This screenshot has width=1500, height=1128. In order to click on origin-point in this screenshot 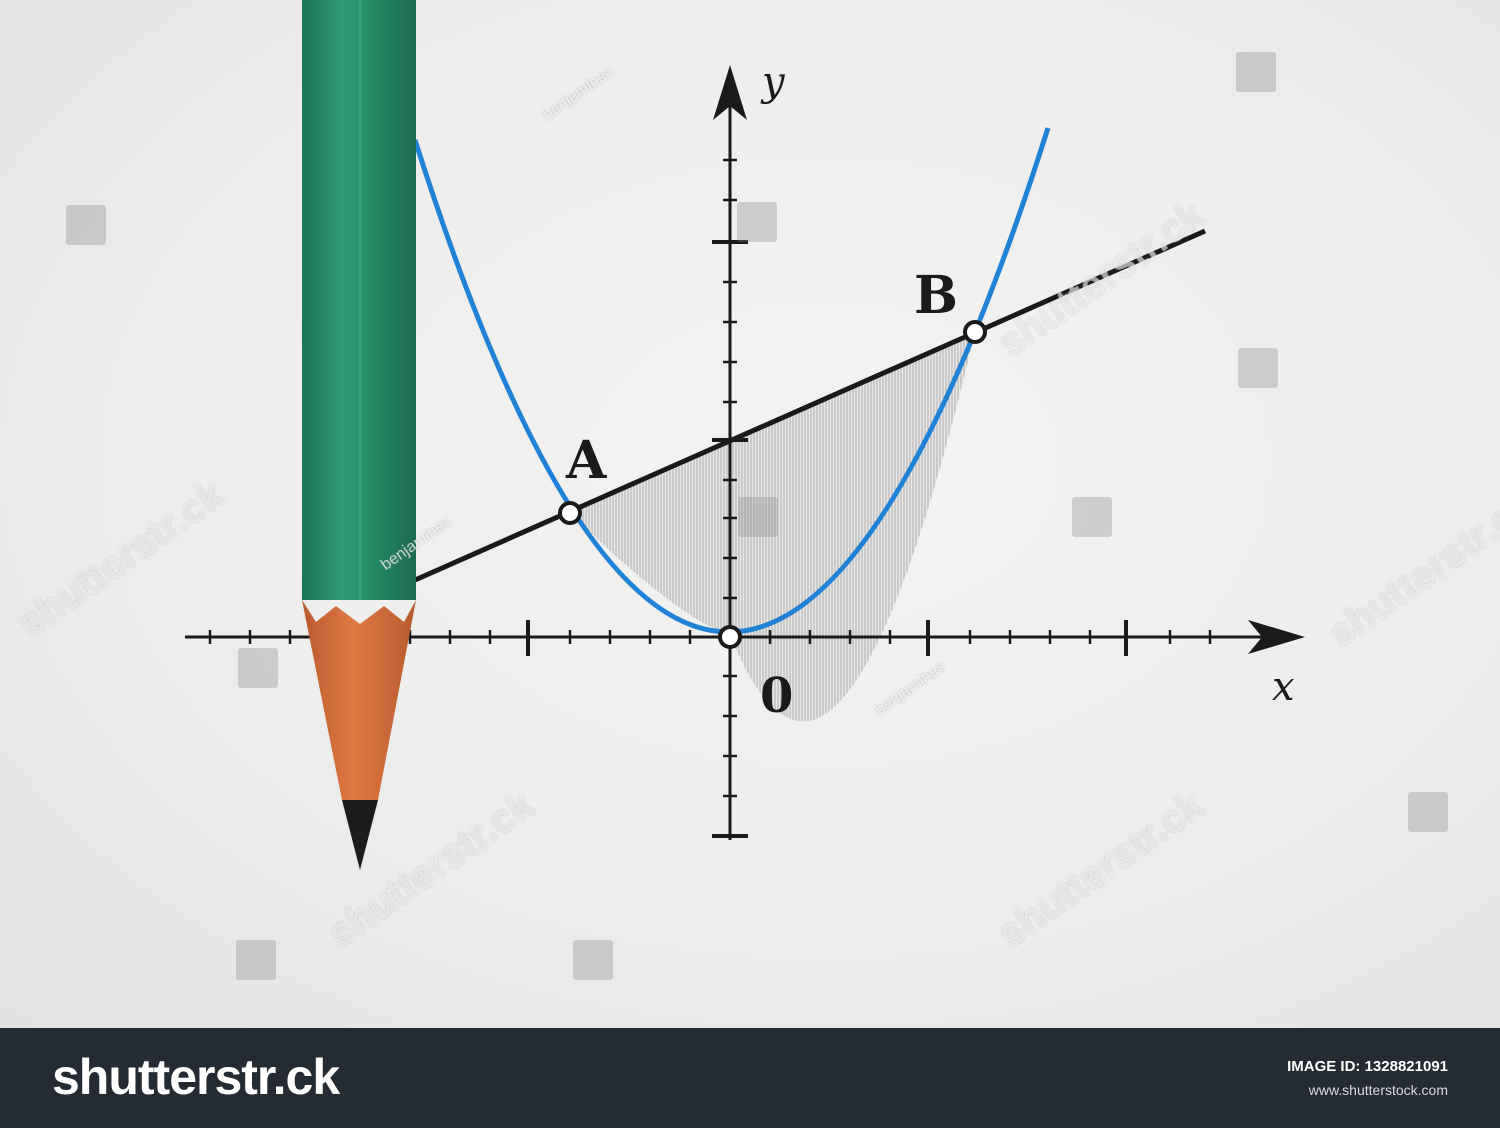, I will do `click(730, 637)`.